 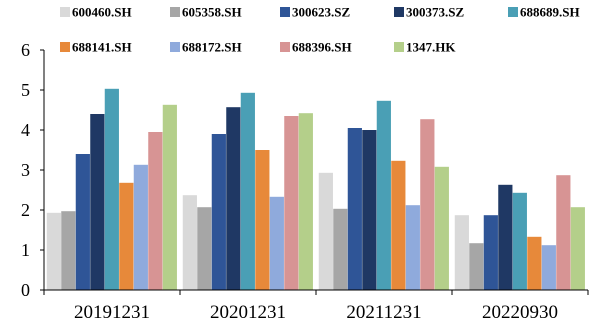 What do you see at coordinates (102, 47) in the screenshot?
I see `legend-label: 688141.SH` at bounding box center [102, 47].